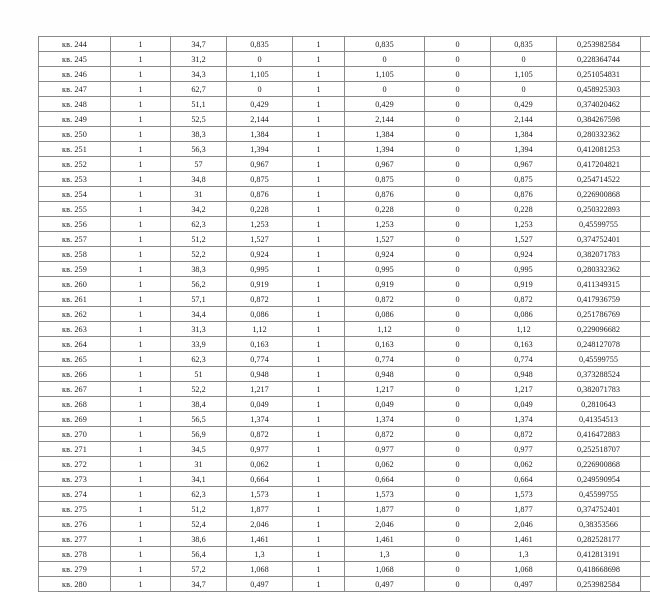  I want to click on cell-value_b: 0,429, so click(385, 104).